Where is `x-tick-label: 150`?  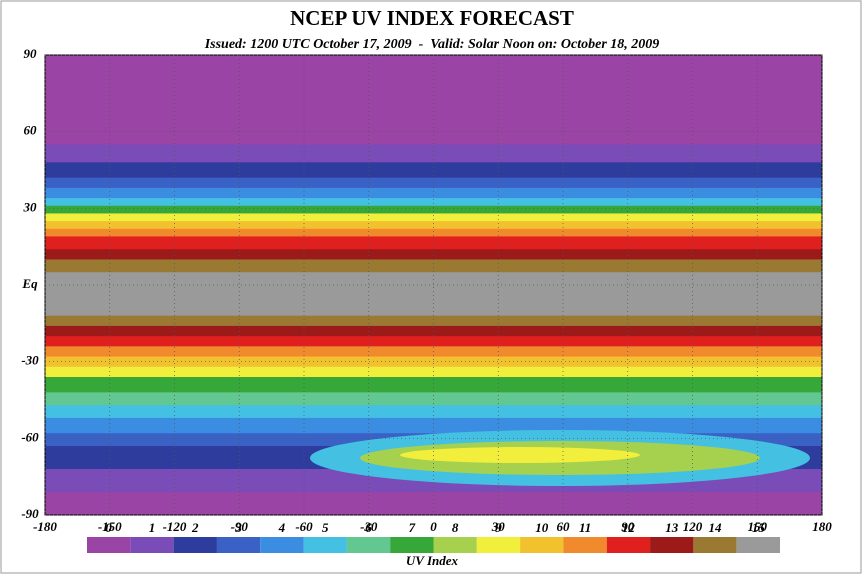 x-tick-label: 150 is located at coordinates (758, 526).